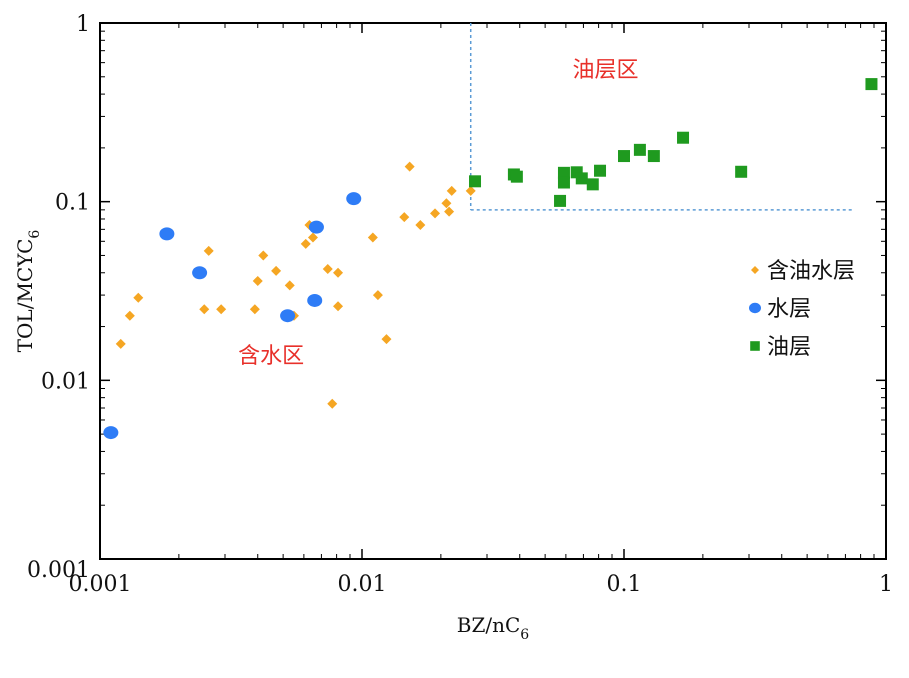  What do you see at coordinates (100, 584) in the screenshot?
I see `x-tick-label: 0.001` at bounding box center [100, 584].